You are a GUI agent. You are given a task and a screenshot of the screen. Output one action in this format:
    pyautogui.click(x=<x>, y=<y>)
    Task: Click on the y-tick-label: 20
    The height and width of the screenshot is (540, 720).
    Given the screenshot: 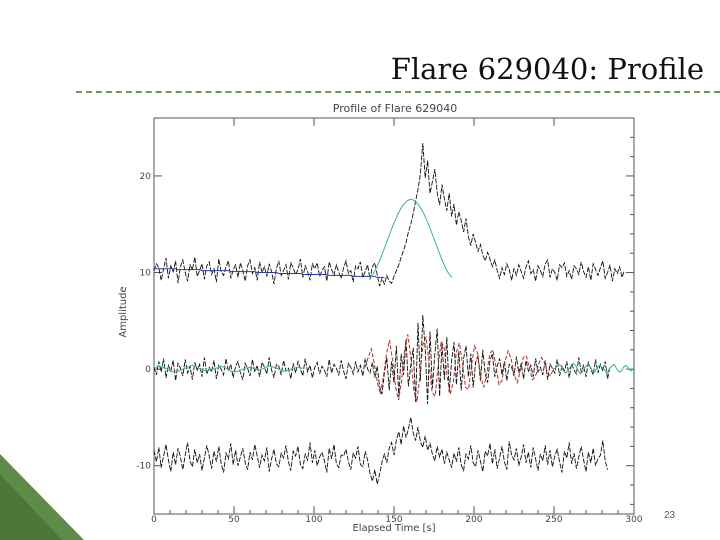 What is the action you would take?
    pyautogui.click(x=146, y=177)
    